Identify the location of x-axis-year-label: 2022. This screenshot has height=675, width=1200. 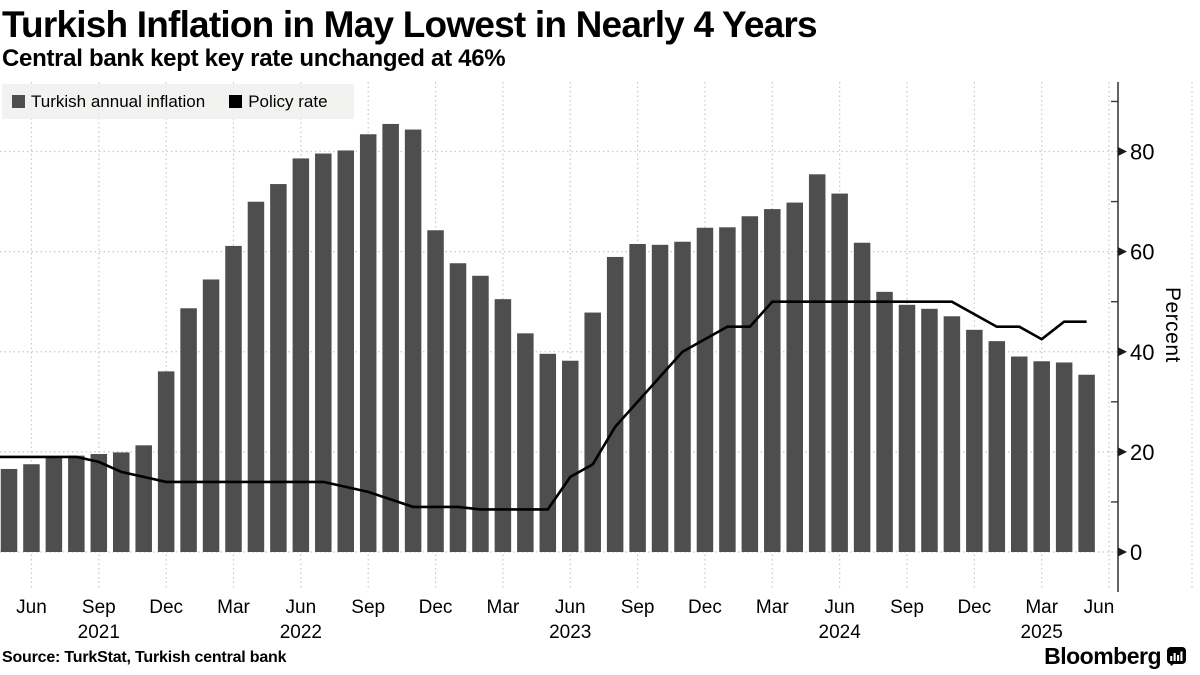
(301, 632).